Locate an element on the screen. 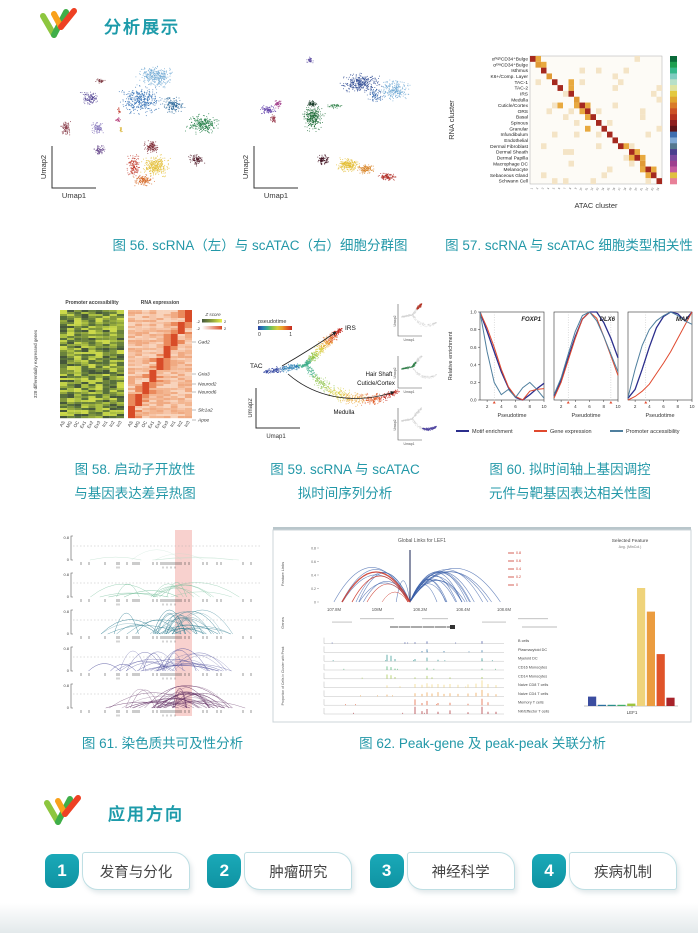  svg-text: RNA cluster is located at coordinates (451, 120).